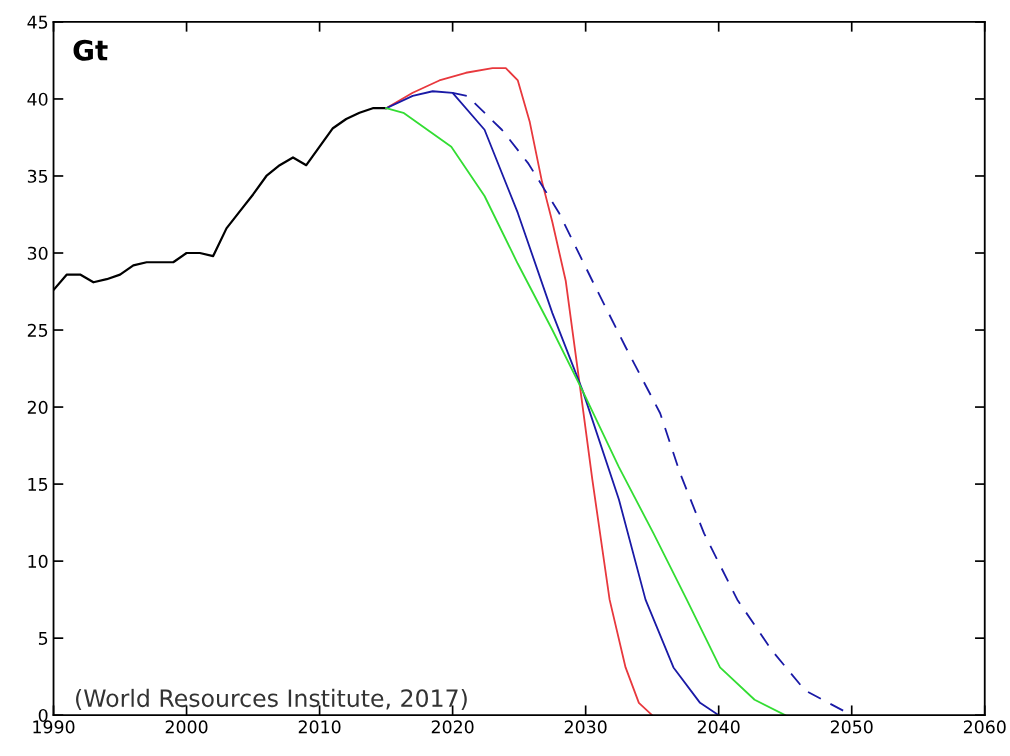 The width and height of the screenshot is (1010, 756). What do you see at coordinates (37, 330) in the screenshot?
I see `y-tick-label: 25` at bounding box center [37, 330].